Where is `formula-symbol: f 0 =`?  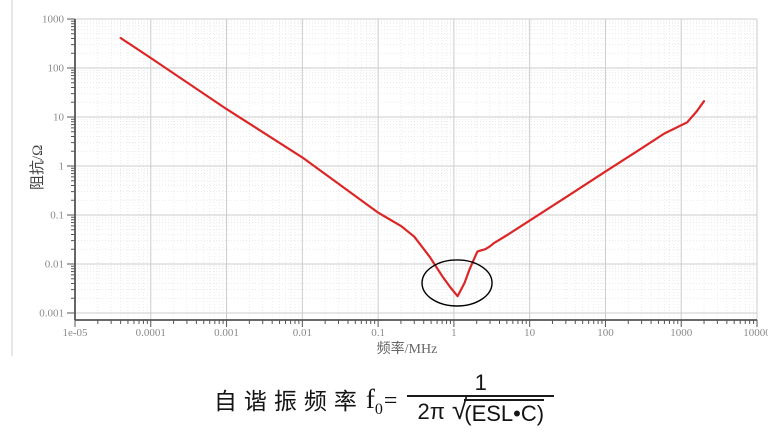 formula-symbol: f 0 = is located at coordinates (381, 400).